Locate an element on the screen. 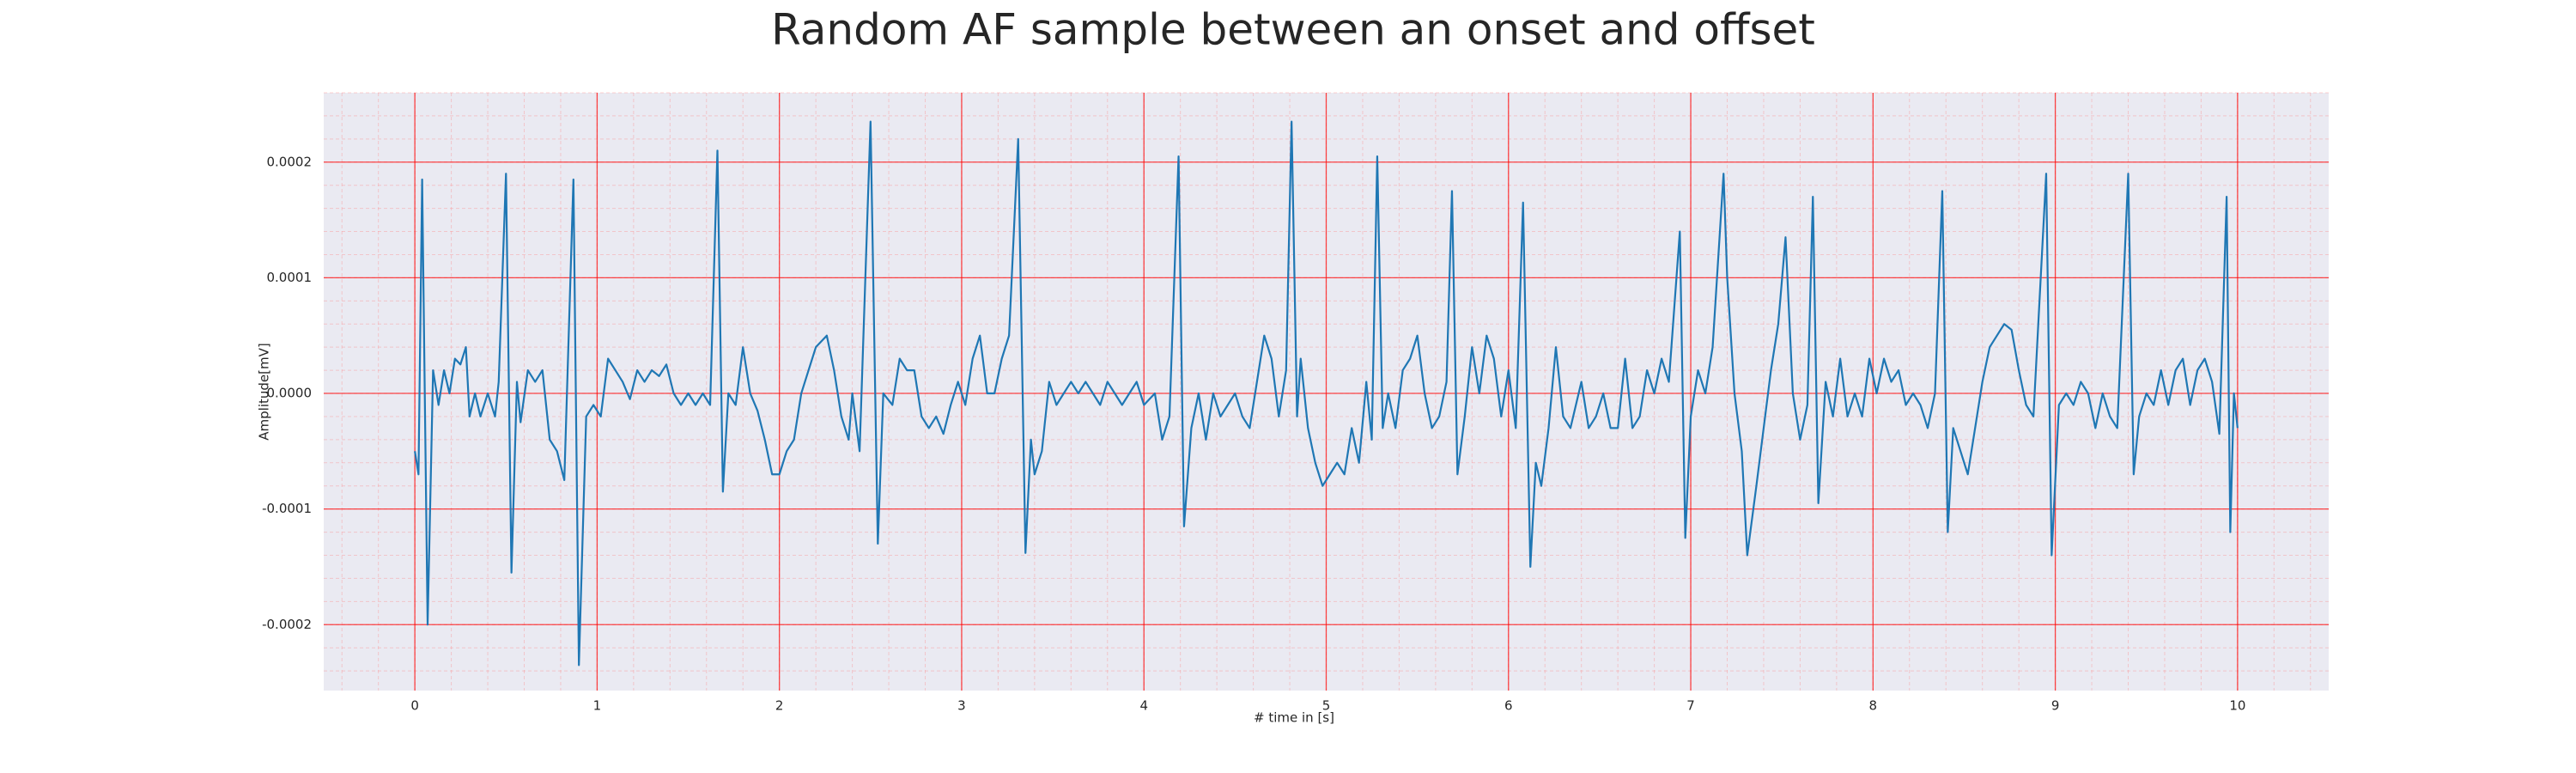  x-tick-label: 9 is located at coordinates (2055, 706).